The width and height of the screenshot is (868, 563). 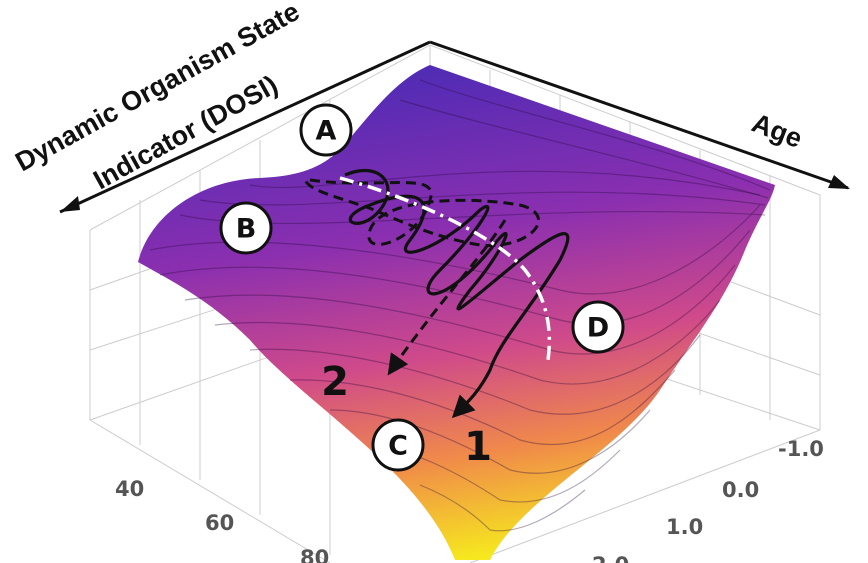 I want to click on tick-label: 80, so click(x=314, y=554).